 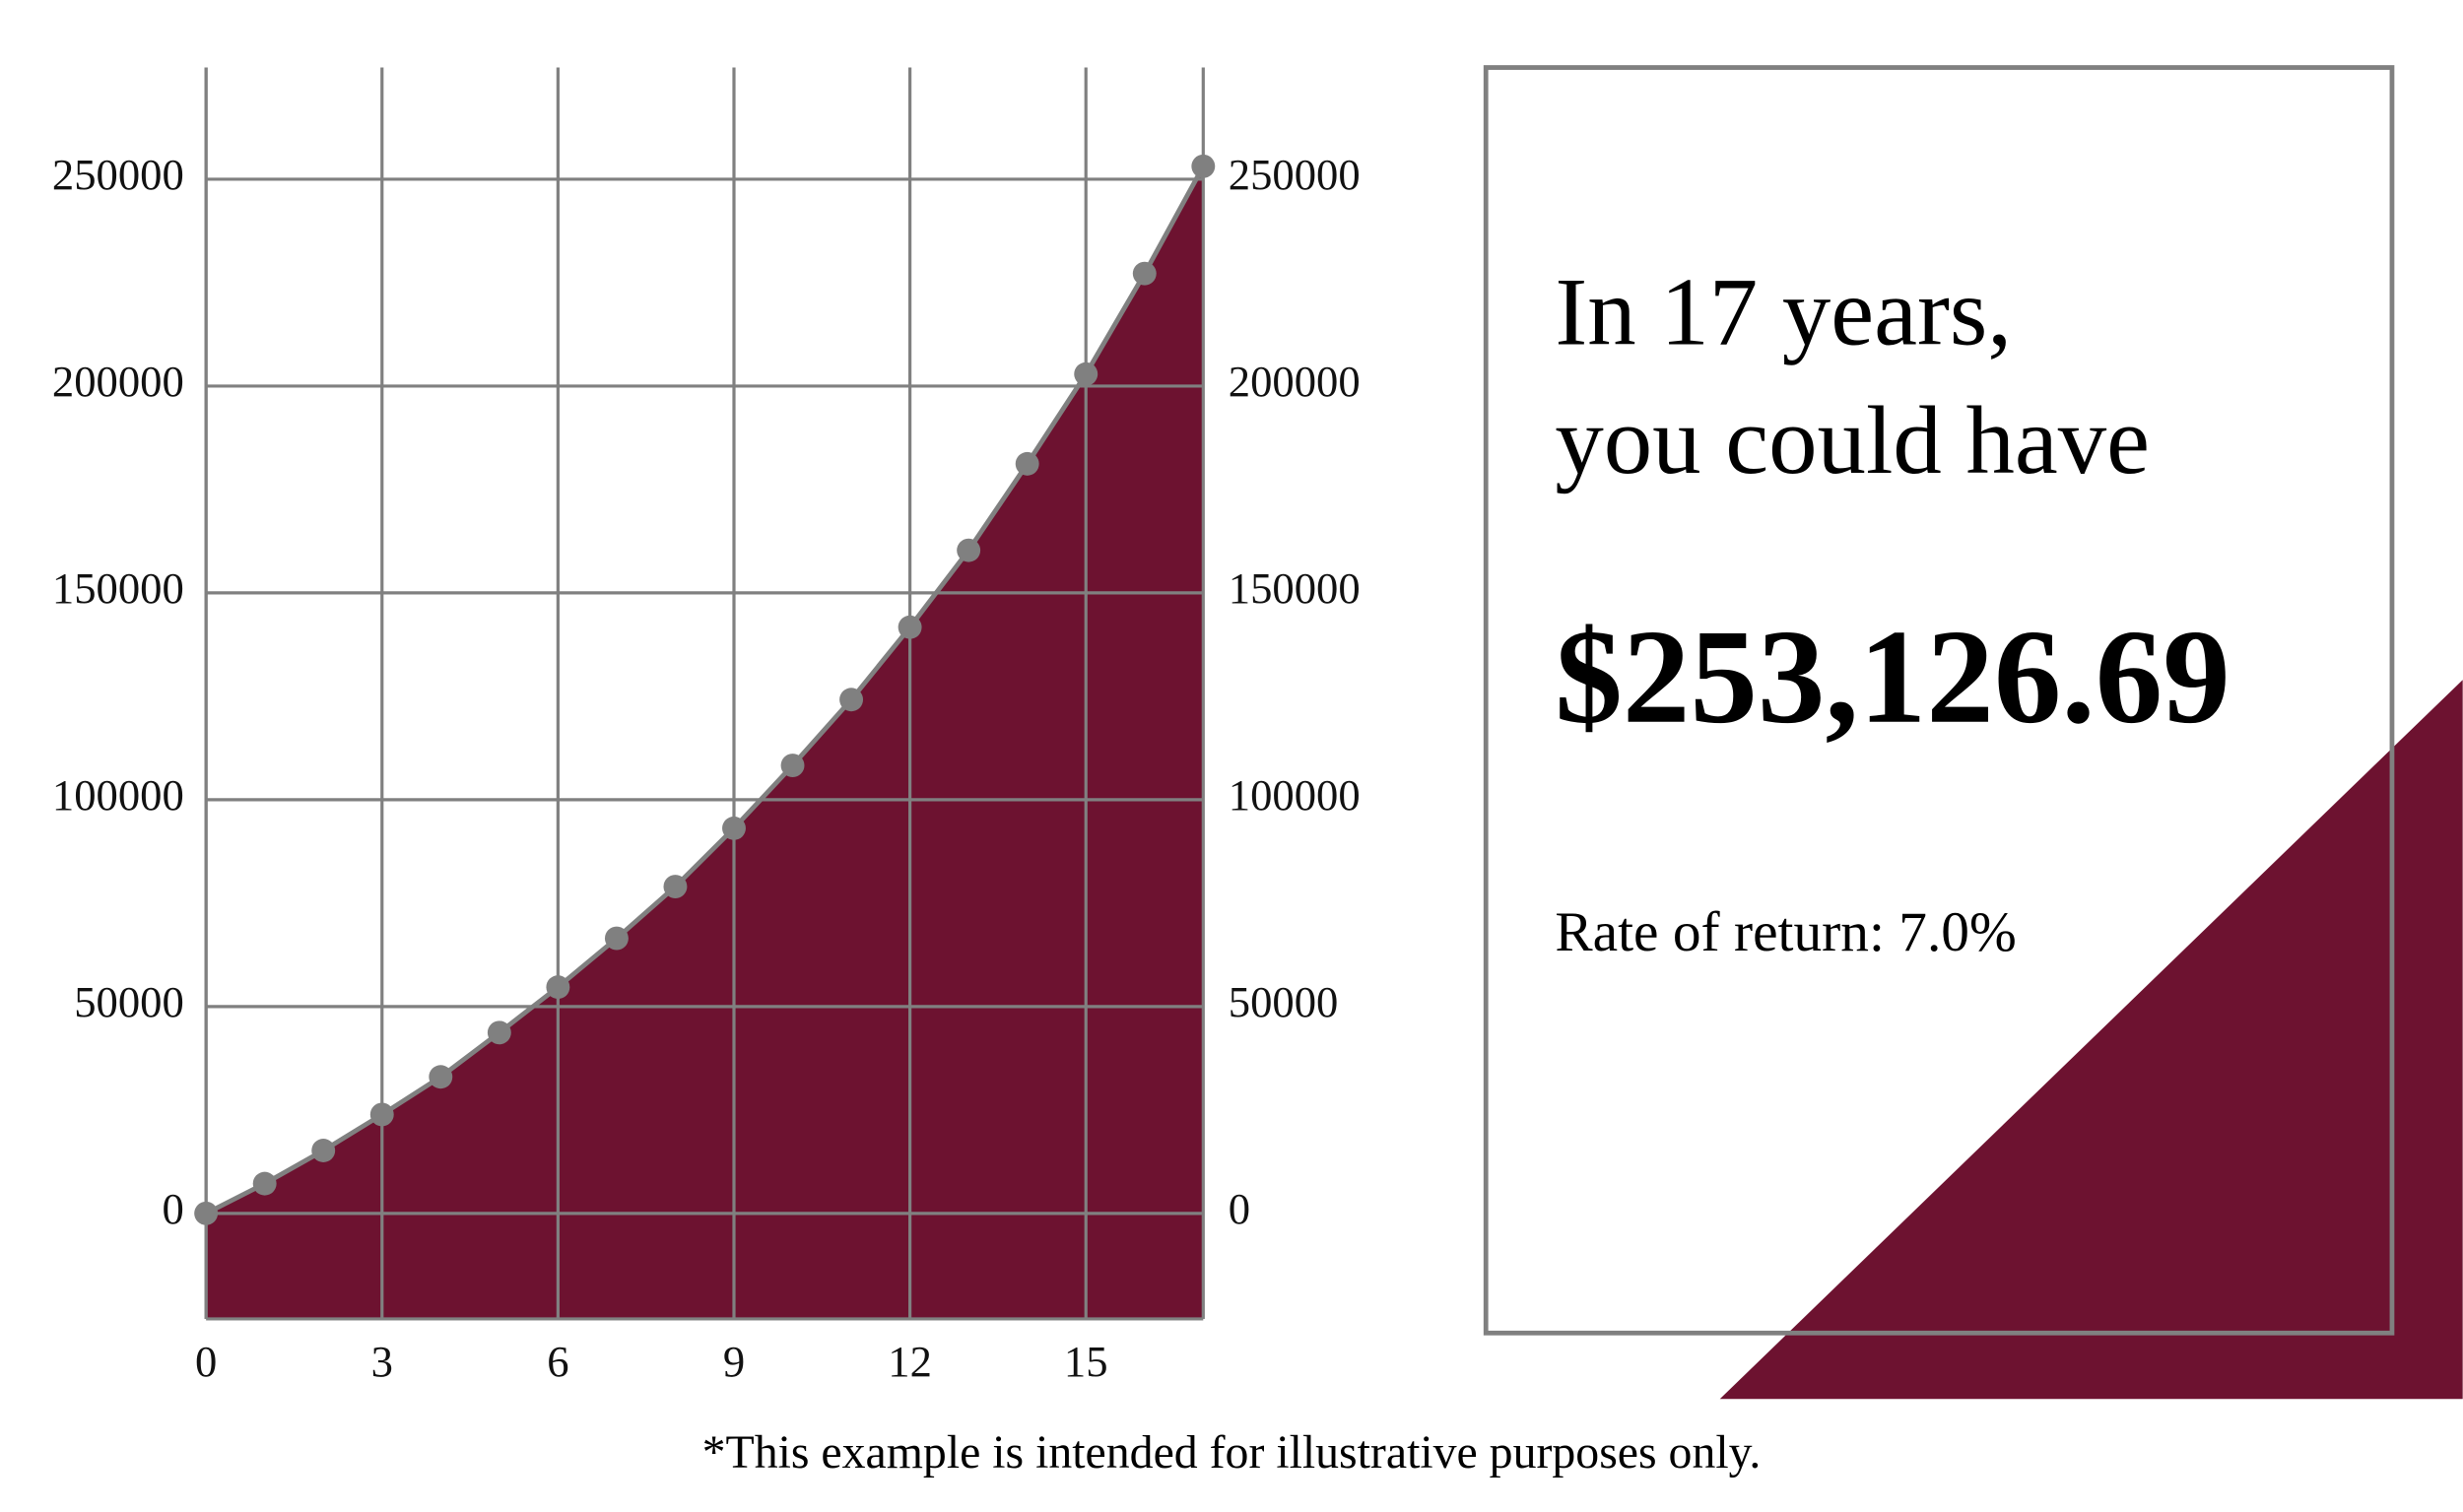 I want to click on x-tick-label: 0, so click(x=206, y=1361).